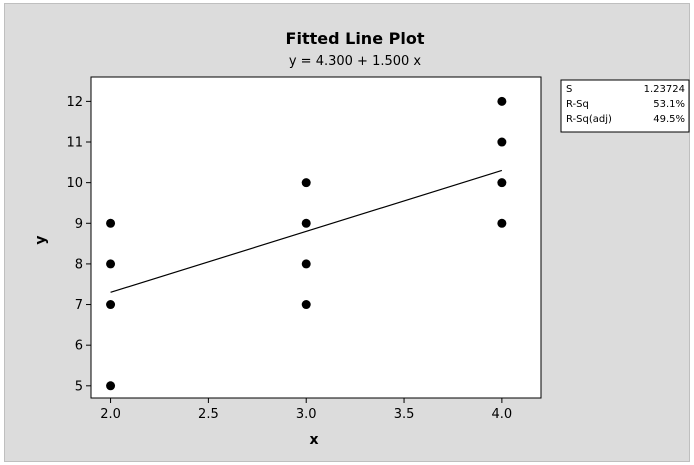 The width and height of the screenshot is (694, 465). I want to click on stat-value: 1.23724, so click(664, 89).